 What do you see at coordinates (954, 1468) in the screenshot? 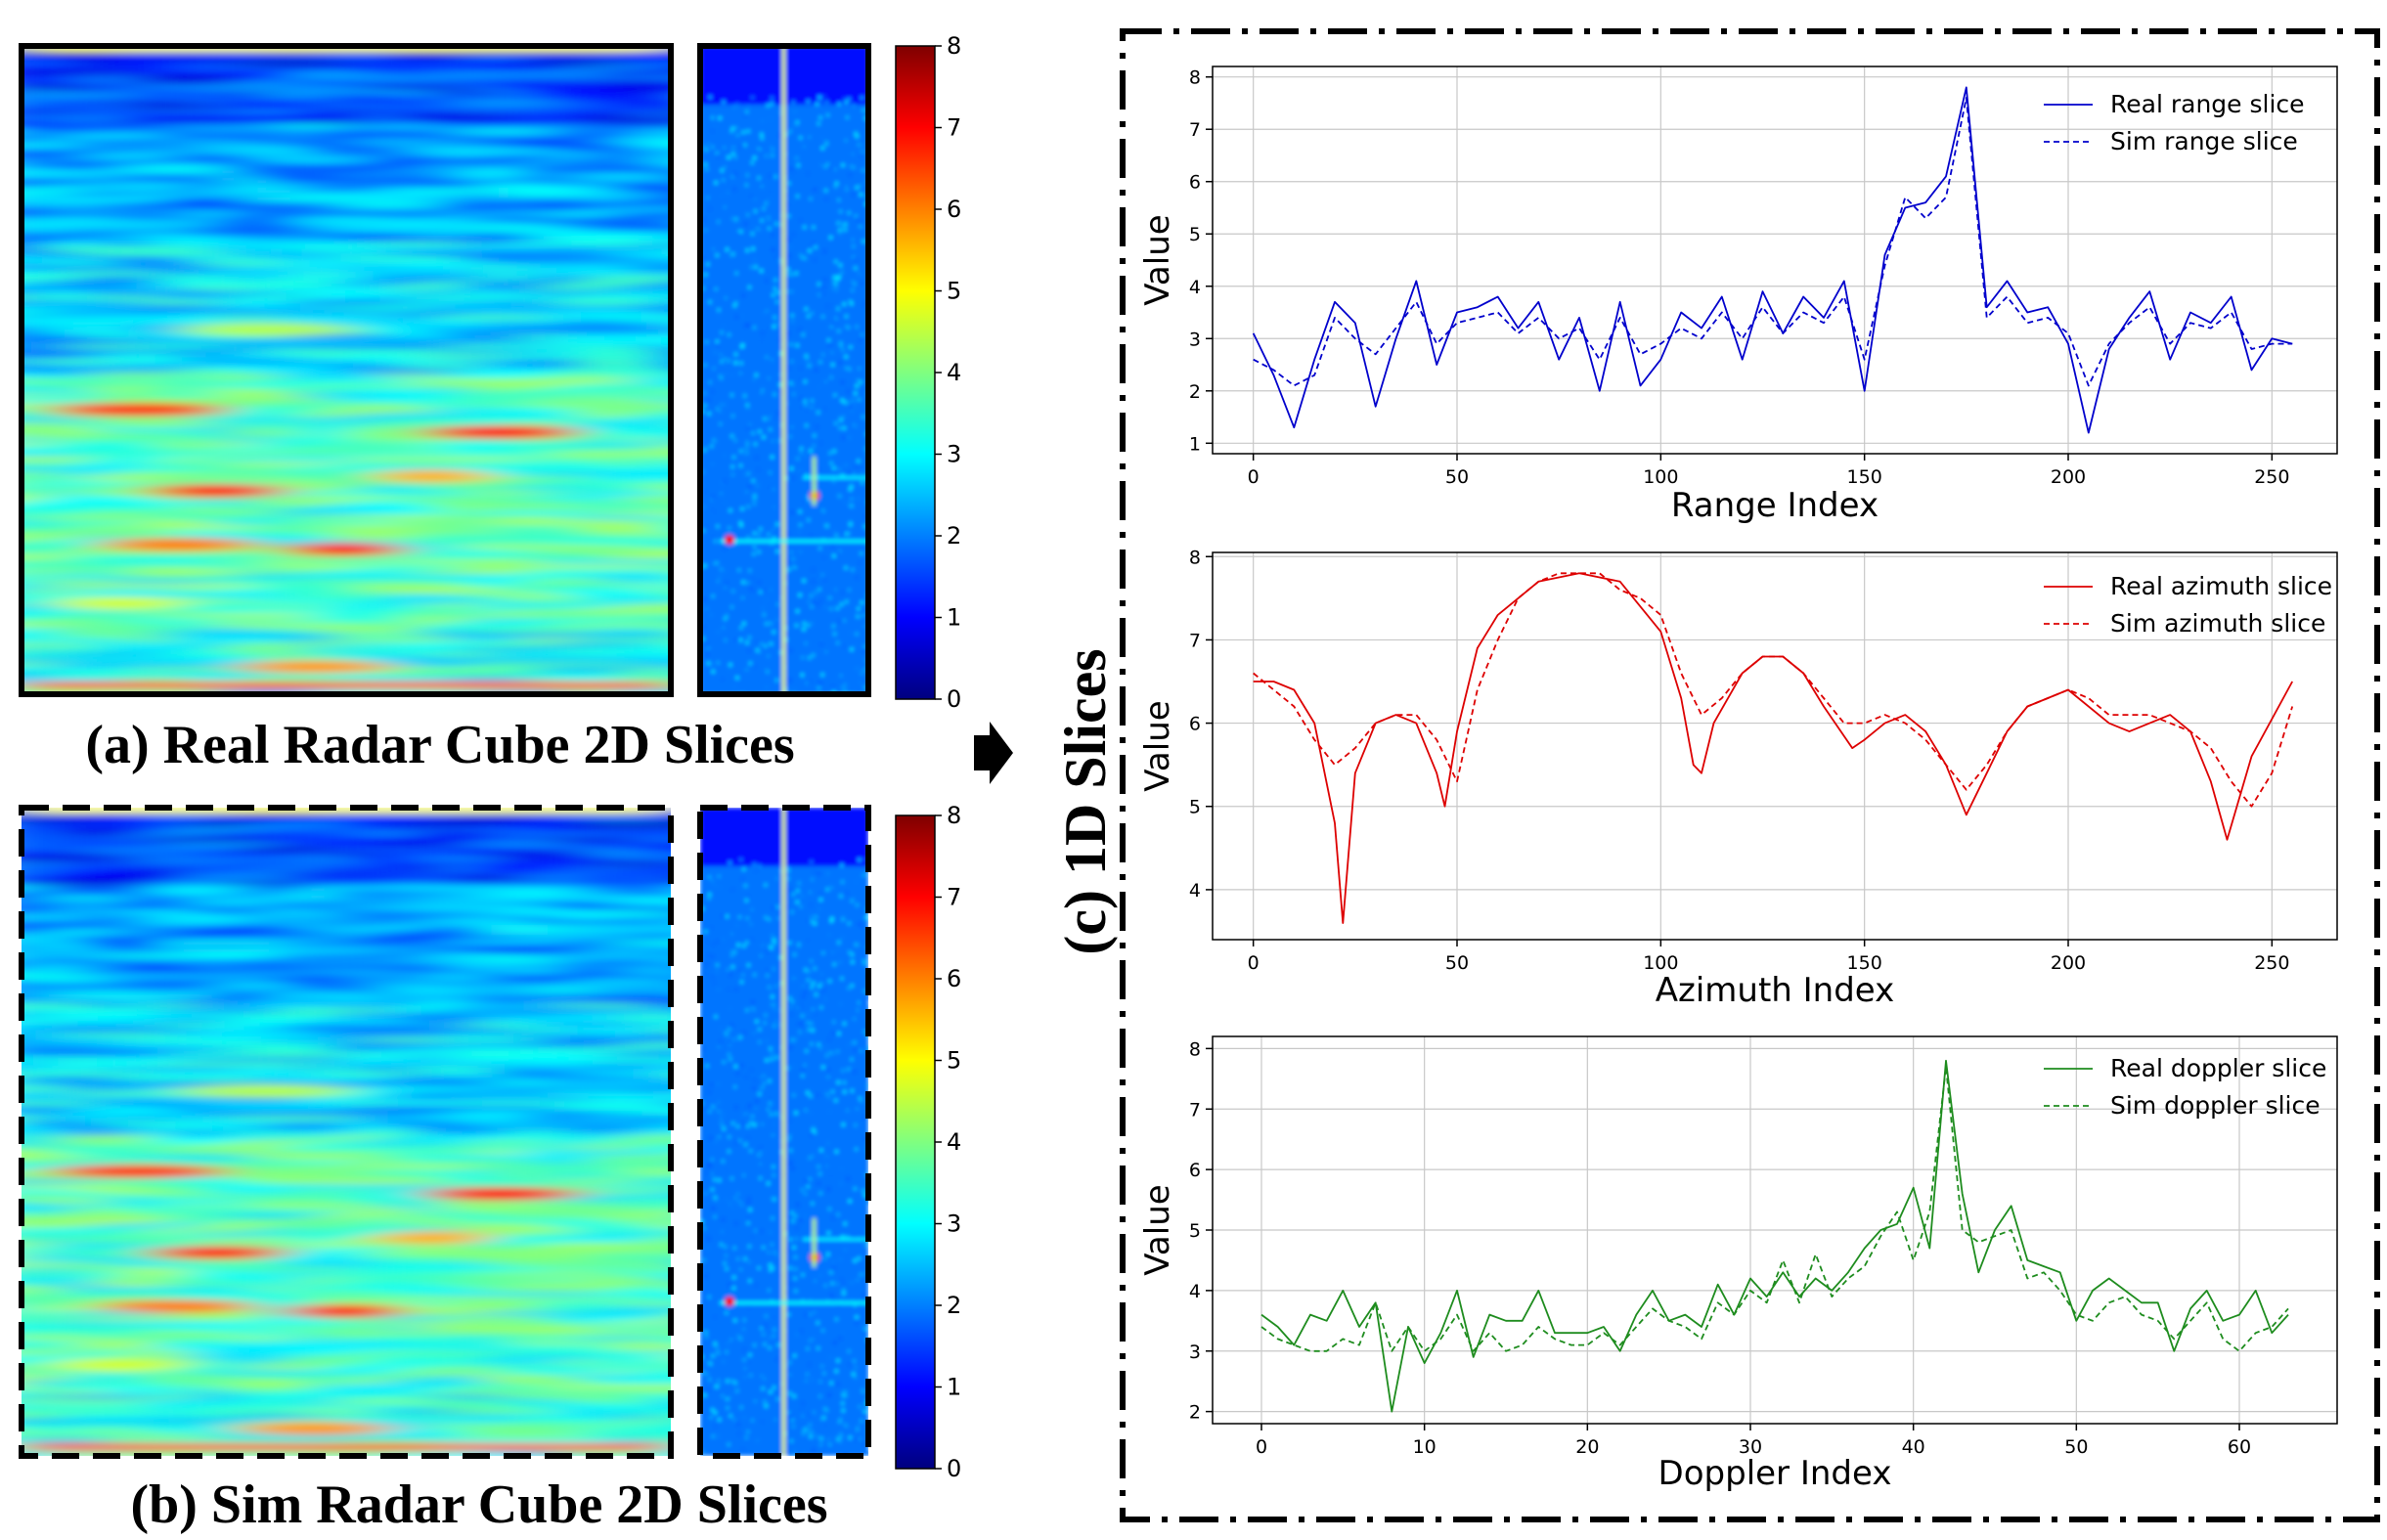
I see `colorbar-tick-label: 0` at bounding box center [954, 1468].